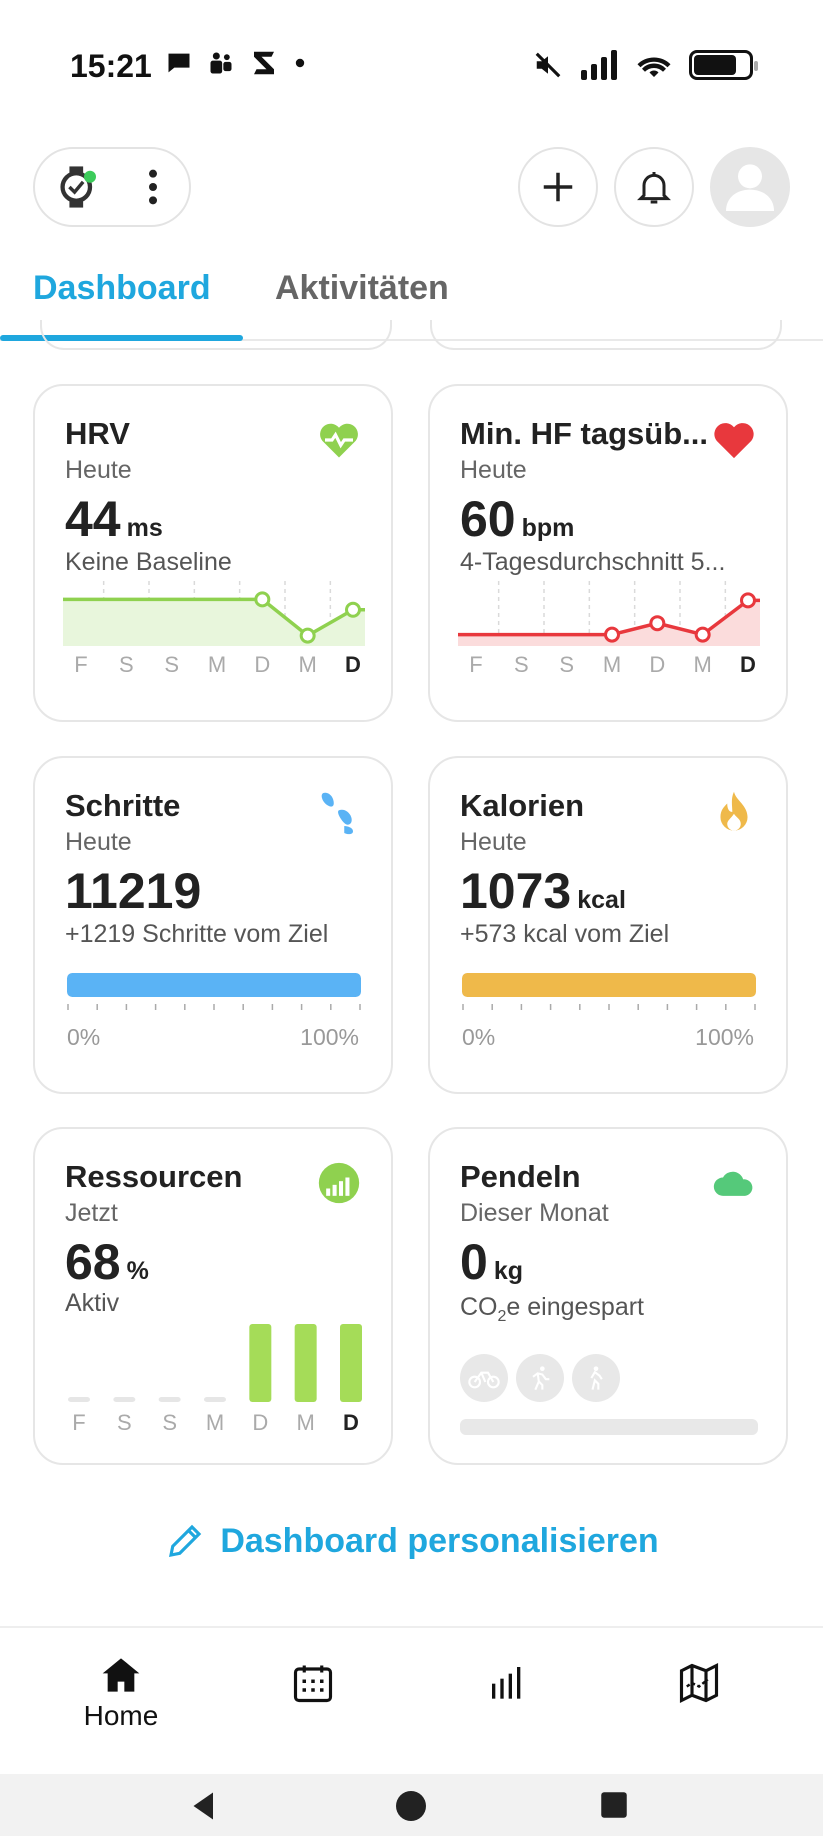 This screenshot has height=1836, width=823. Describe the element at coordinates (723, 65) in the screenshot. I see `battery-icon` at that location.